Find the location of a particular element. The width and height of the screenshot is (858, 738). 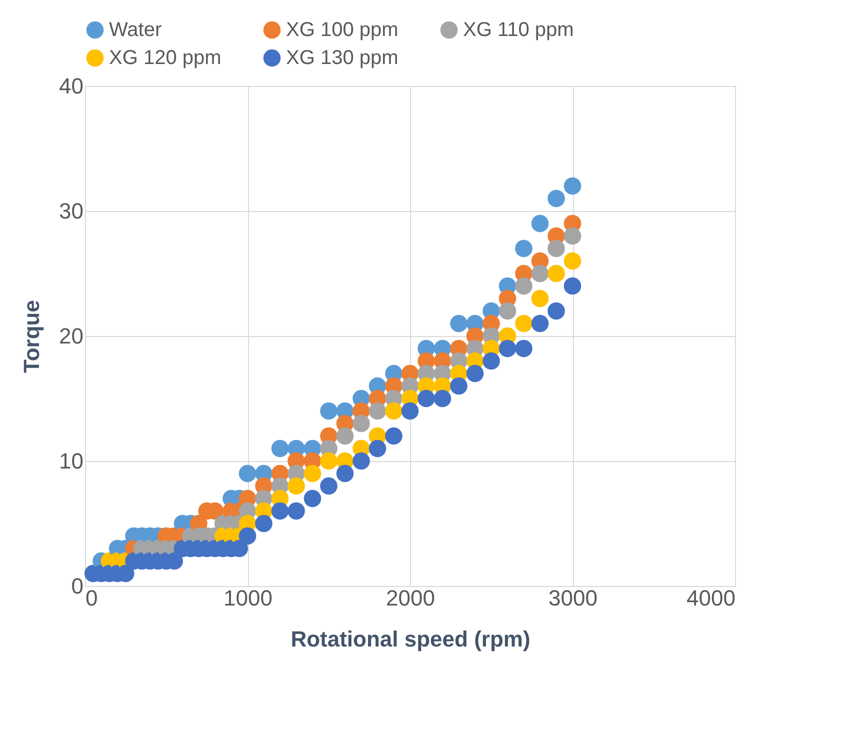

legend-label: XG 100 ppm is located at coordinates (342, 30).